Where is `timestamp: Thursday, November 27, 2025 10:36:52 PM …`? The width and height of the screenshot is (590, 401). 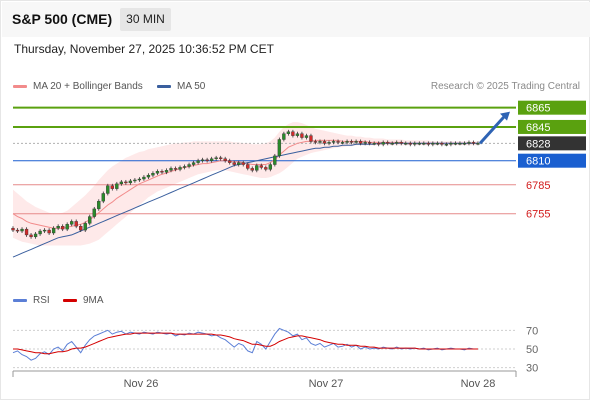
timestamp: Thursday, November 27, 2025 10:36:52 PM … is located at coordinates (144, 49).